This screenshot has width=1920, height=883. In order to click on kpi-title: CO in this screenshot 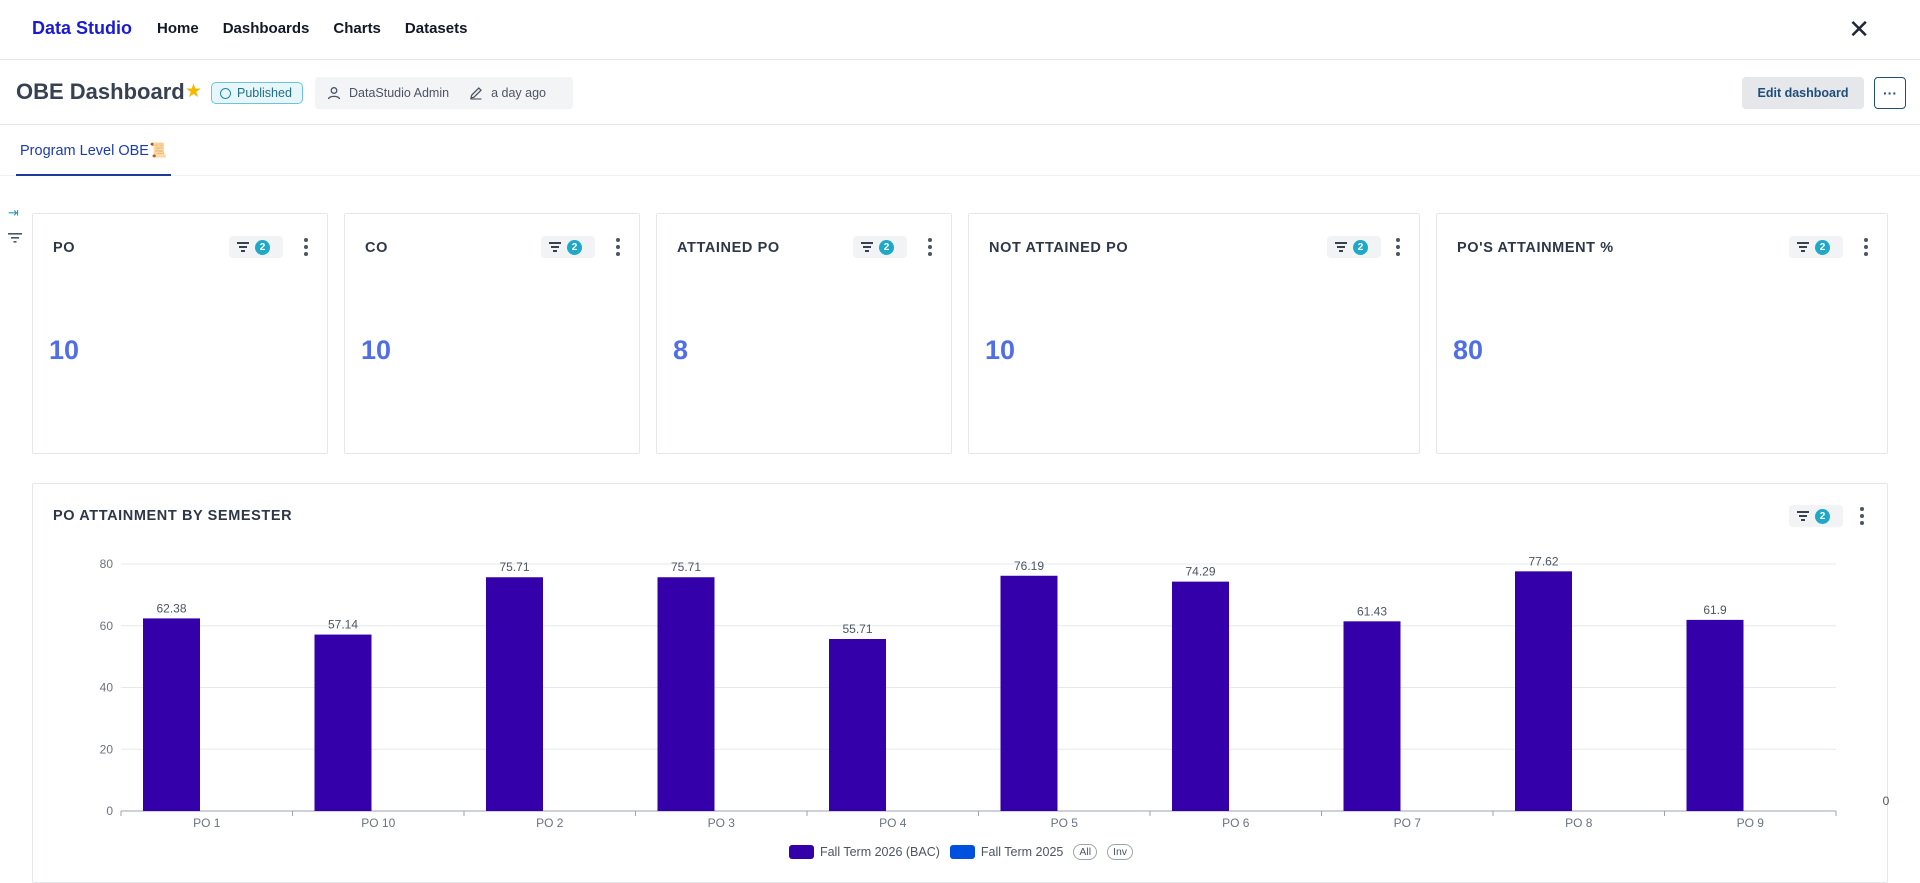, I will do `click(376, 248)`.